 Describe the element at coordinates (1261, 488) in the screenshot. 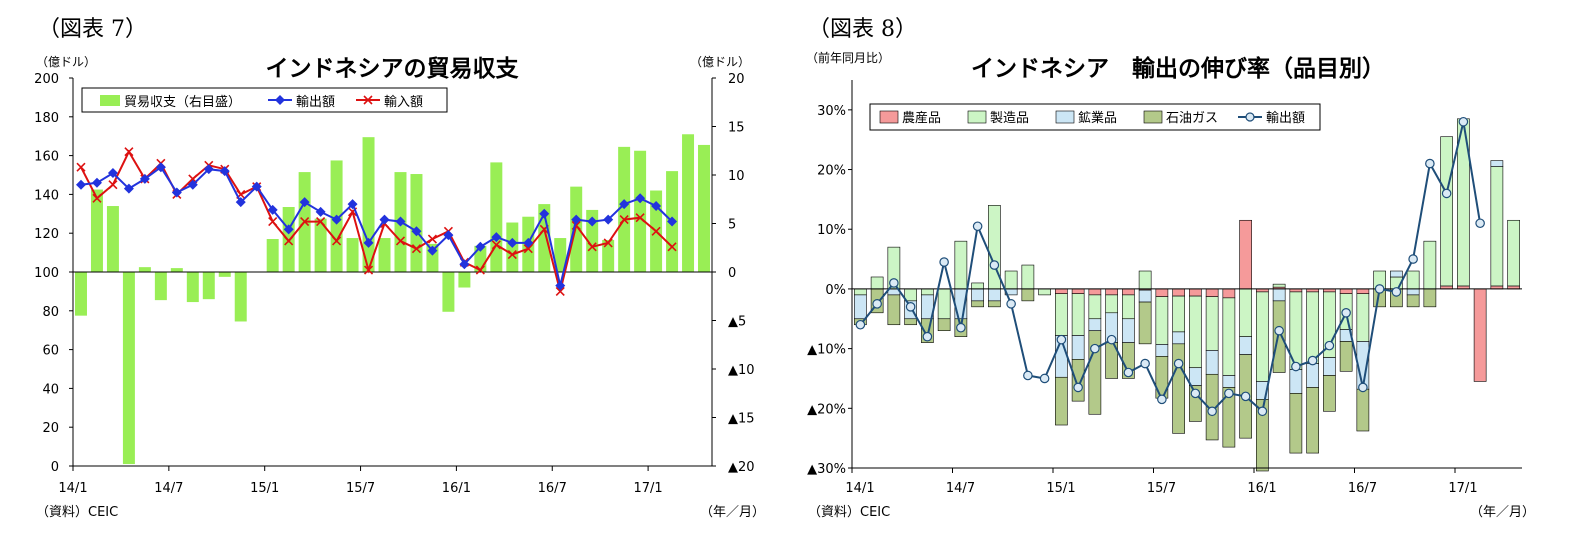

I see `x-tick-label-8: 16/1` at that location.